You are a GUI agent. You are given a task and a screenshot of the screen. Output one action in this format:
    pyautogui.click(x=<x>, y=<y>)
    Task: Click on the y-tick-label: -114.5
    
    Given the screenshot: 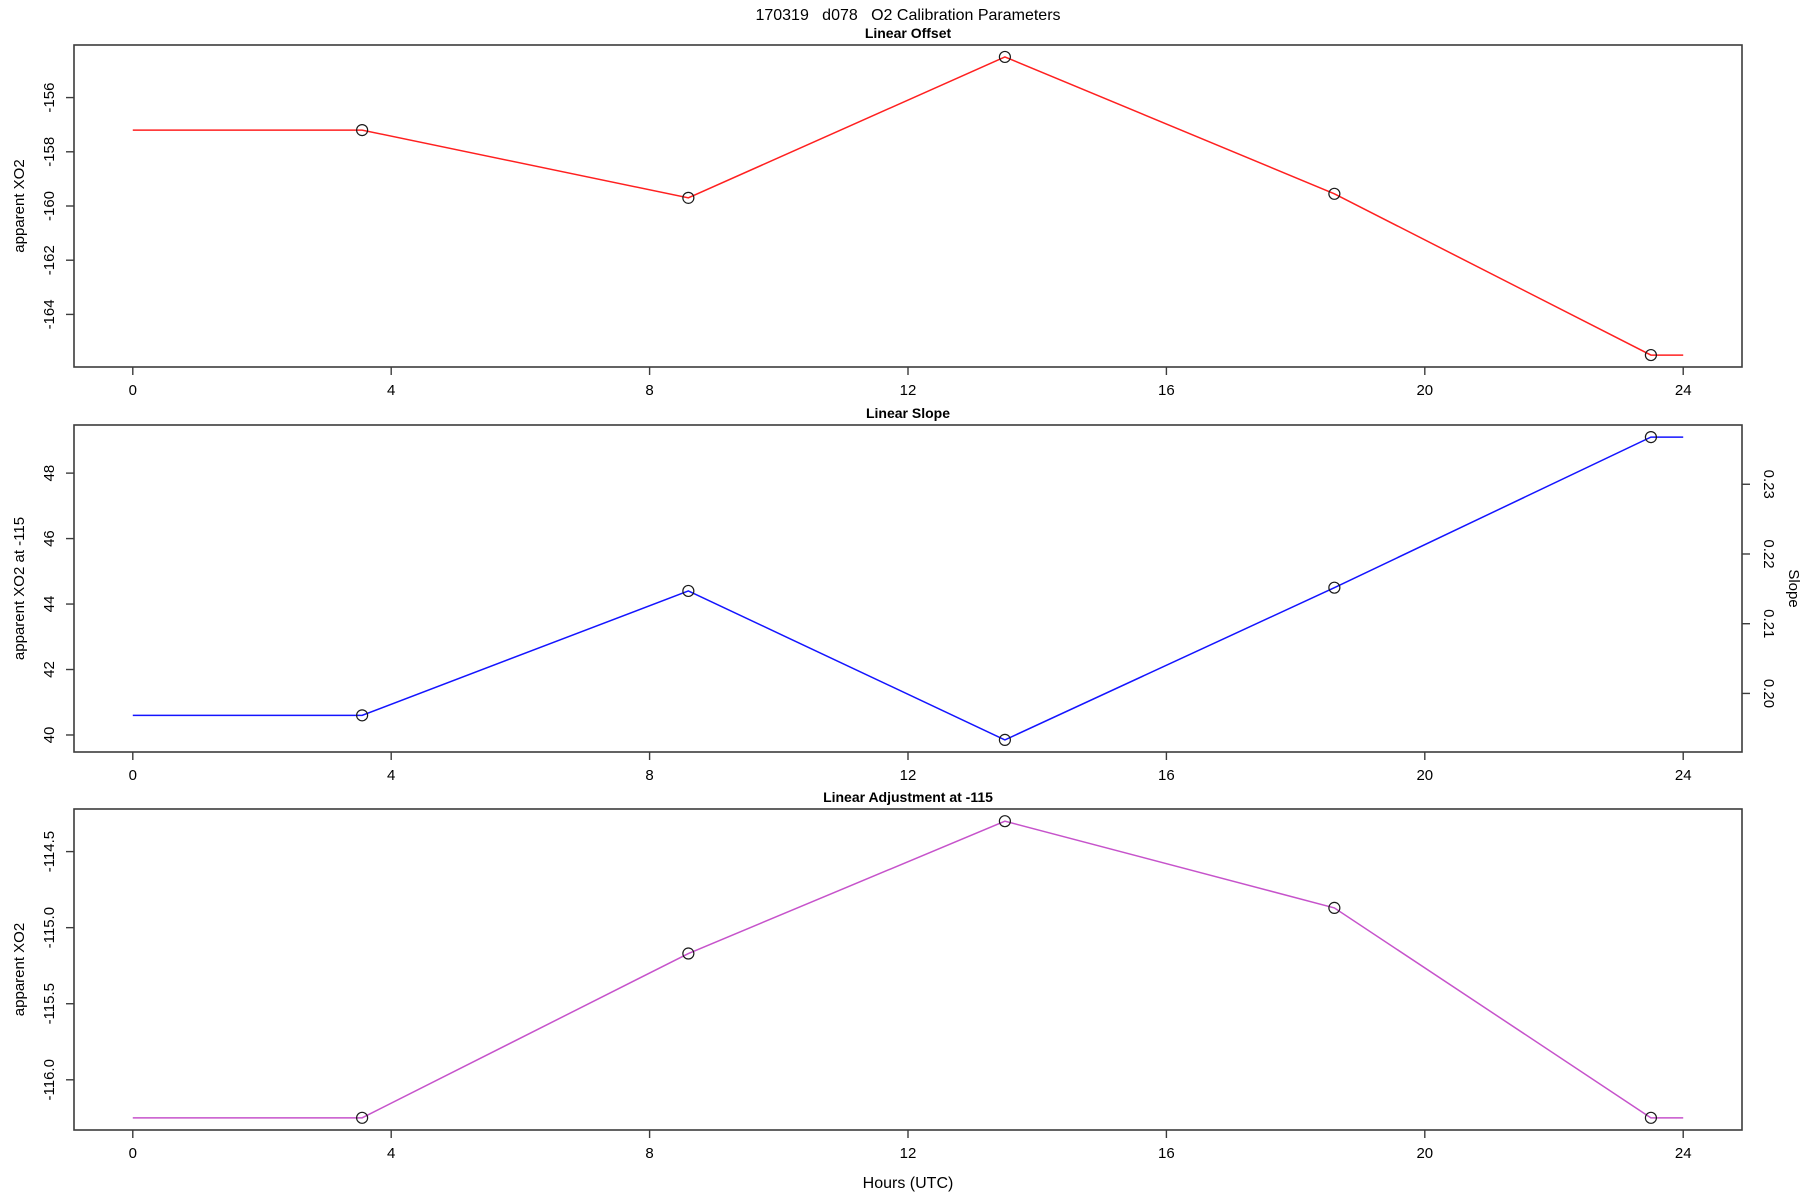 What is the action you would take?
    pyautogui.click(x=49, y=851)
    